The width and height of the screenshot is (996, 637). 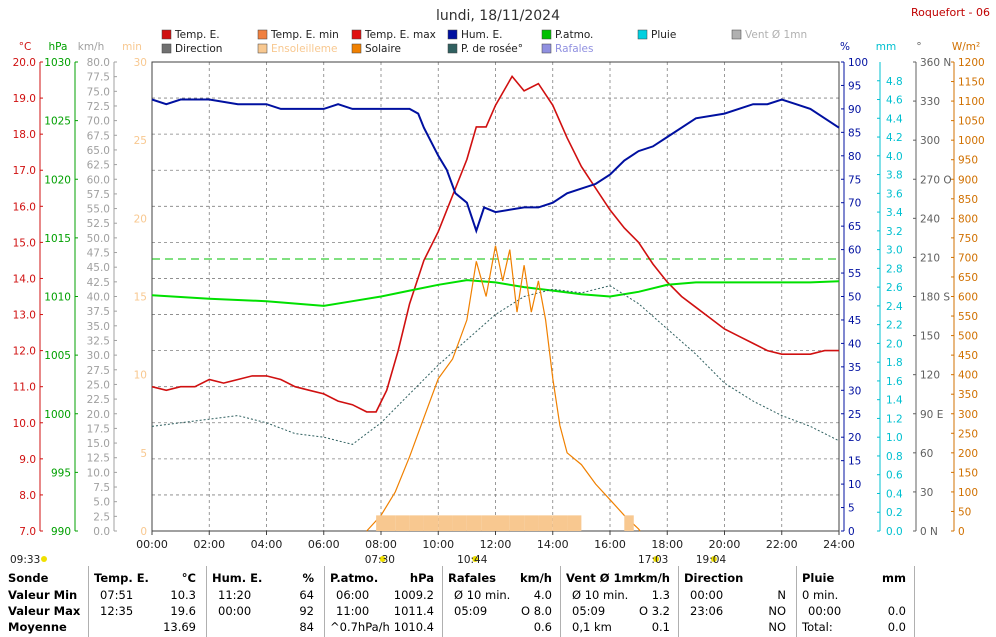 What do you see at coordinates (854, 251) in the screenshot?
I see `tick-humidity: 60` at bounding box center [854, 251].